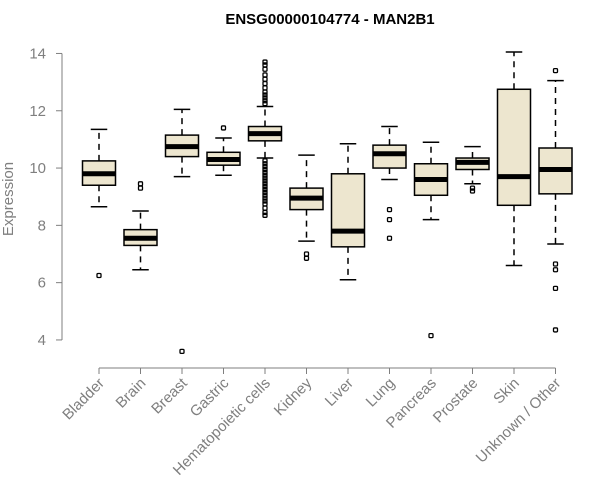 Image resolution: width=600 pixels, height=500 pixels. I want to click on x-tick-label: Skin, so click(506, 391).